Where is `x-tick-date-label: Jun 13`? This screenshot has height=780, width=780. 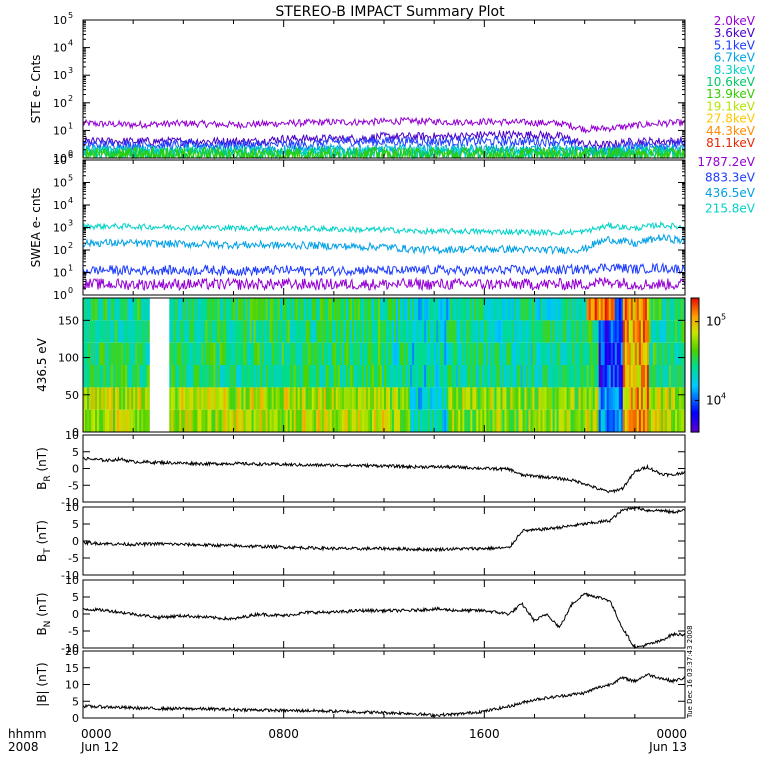
x-tick-date-label: Jun 13 is located at coordinates (667, 747).